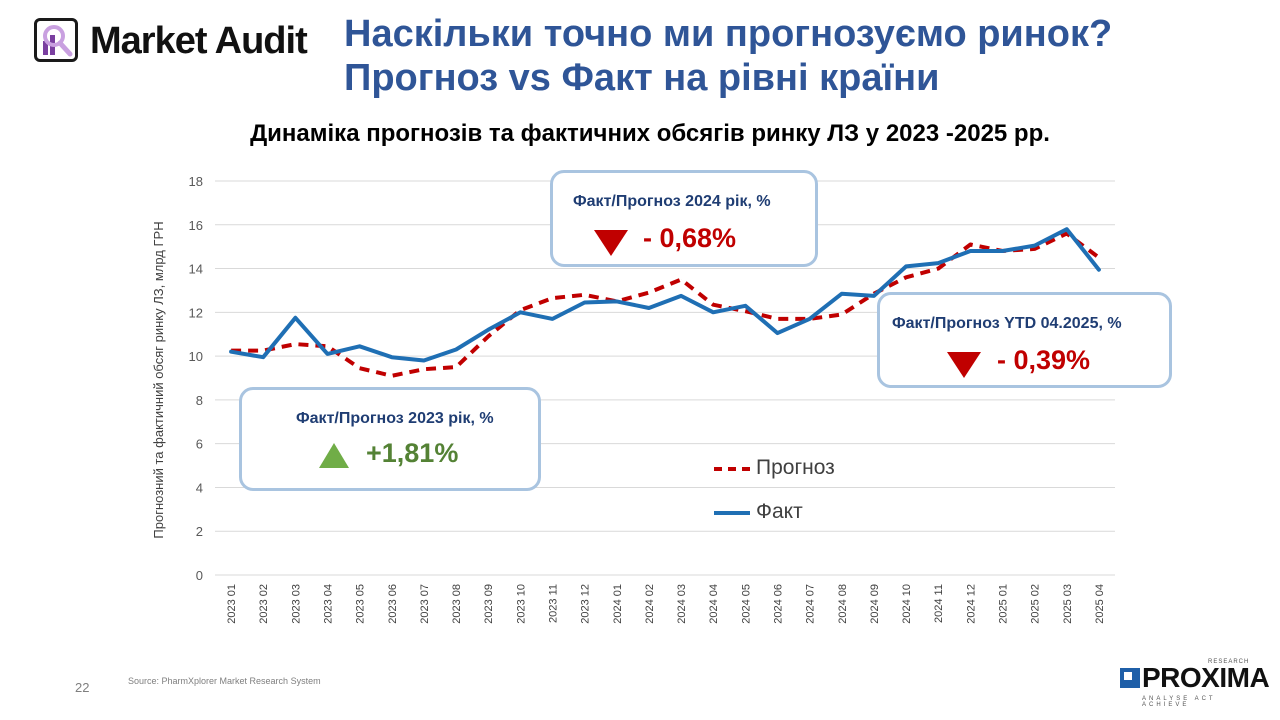 This screenshot has height=720, width=1280. What do you see at coordinates (82, 687) in the screenshot?
I see `page-number: 22` at bounding box center [82, 687].